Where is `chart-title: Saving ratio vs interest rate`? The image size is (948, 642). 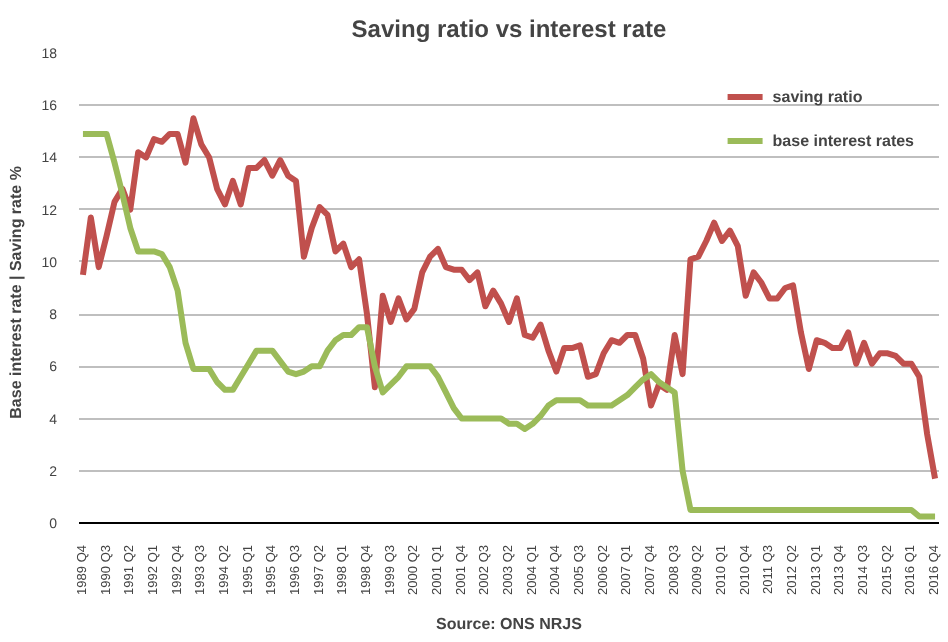
chart-title: Saving ratio vs interest rate is located at coordinates (509, 29).